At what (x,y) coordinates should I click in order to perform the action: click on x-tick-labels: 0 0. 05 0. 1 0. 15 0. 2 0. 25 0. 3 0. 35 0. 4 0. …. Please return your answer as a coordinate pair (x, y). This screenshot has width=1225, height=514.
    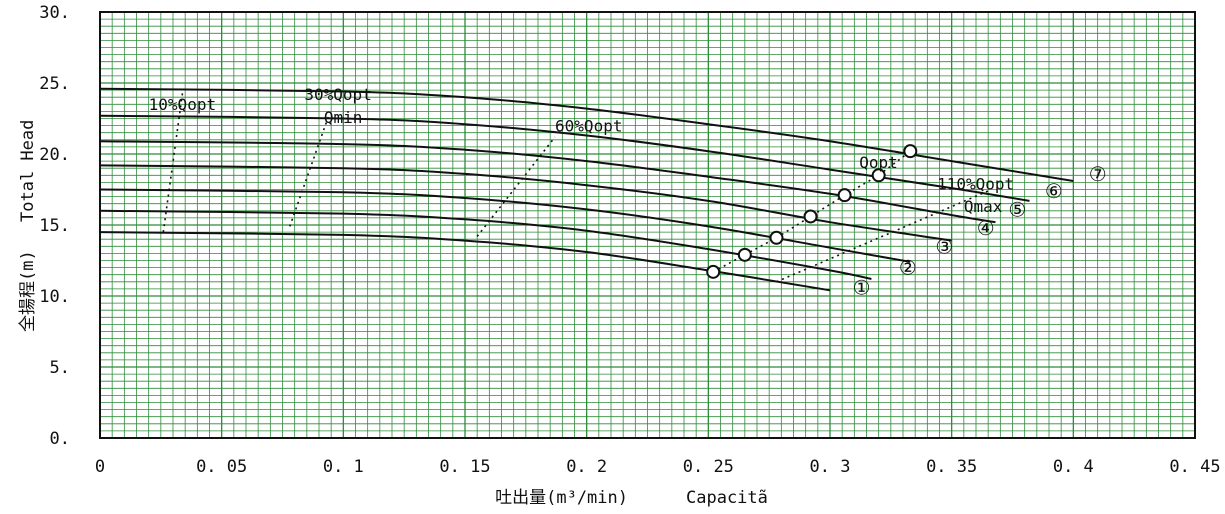
    Looking at the image, I should click on (658, 467).